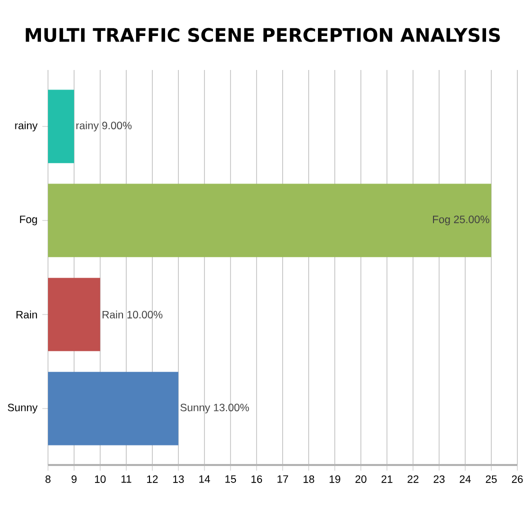  What do you see at coordinates (127, 479) in the screenshot?
I see `x-tick-label: 11` at bounding box center [127, 479].